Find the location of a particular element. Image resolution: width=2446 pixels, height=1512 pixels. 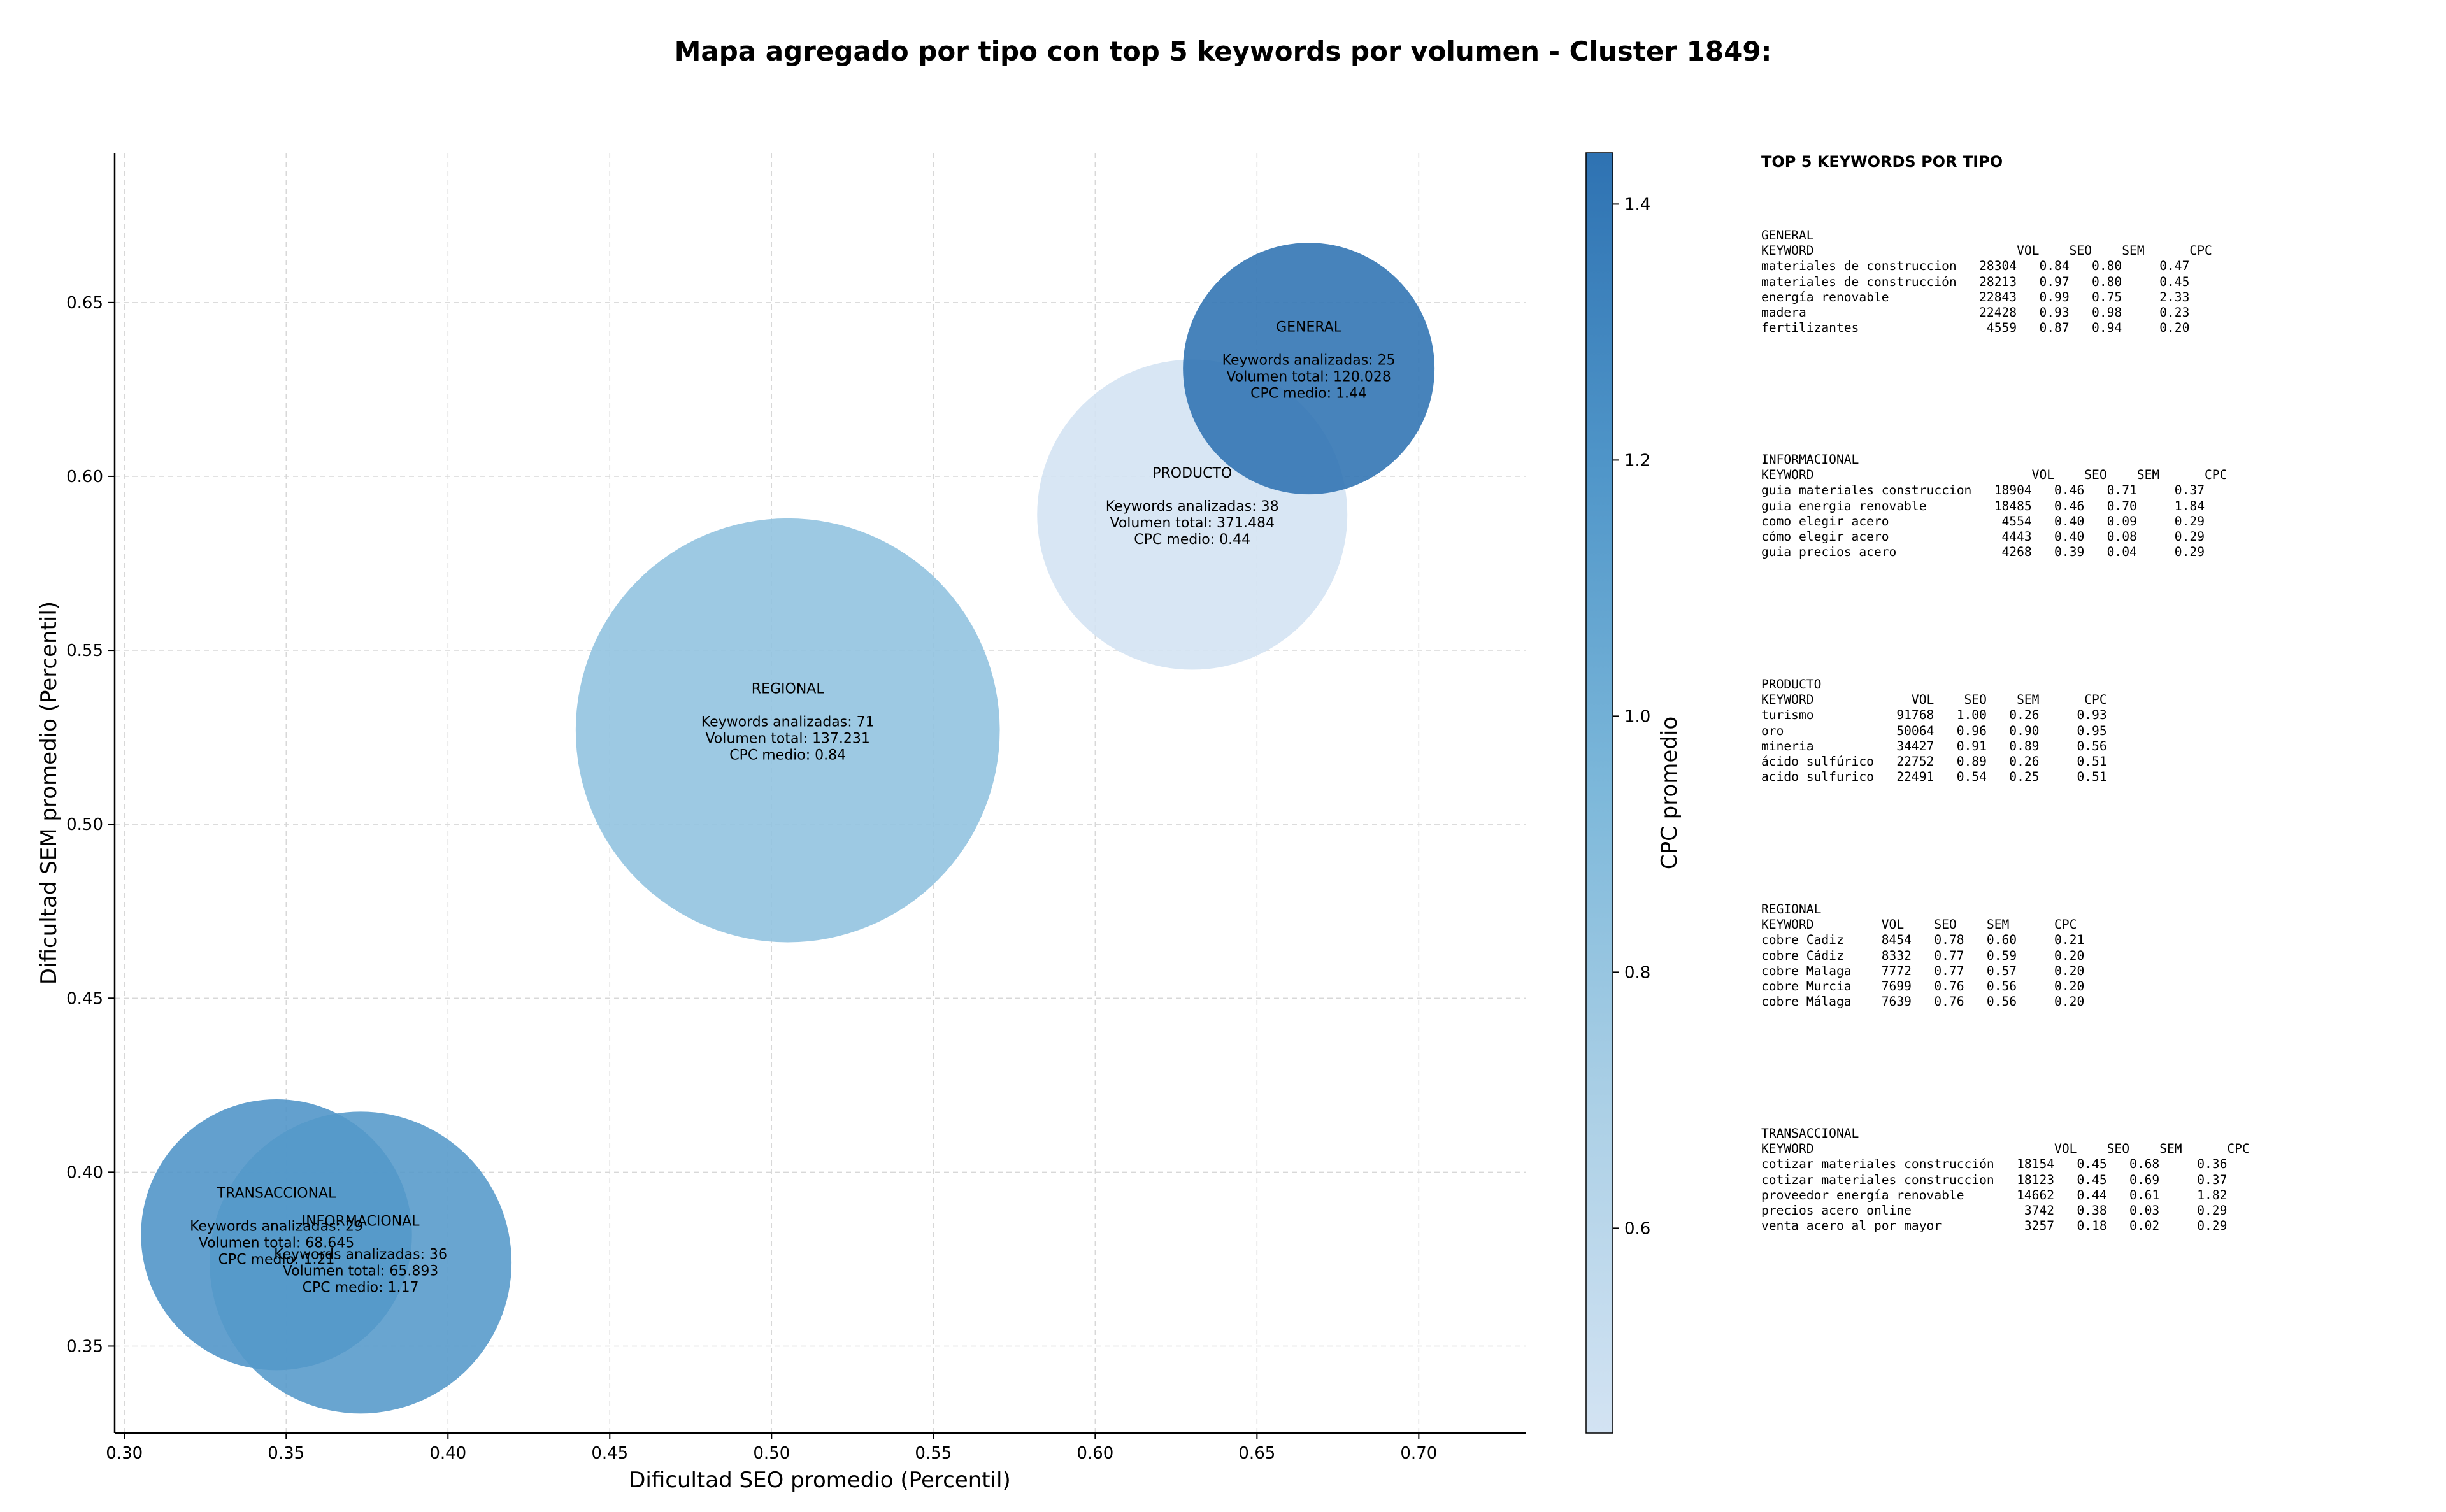

bubble-stat-label: CPC medio: 1.17 is located at coordinates (361, 1287).